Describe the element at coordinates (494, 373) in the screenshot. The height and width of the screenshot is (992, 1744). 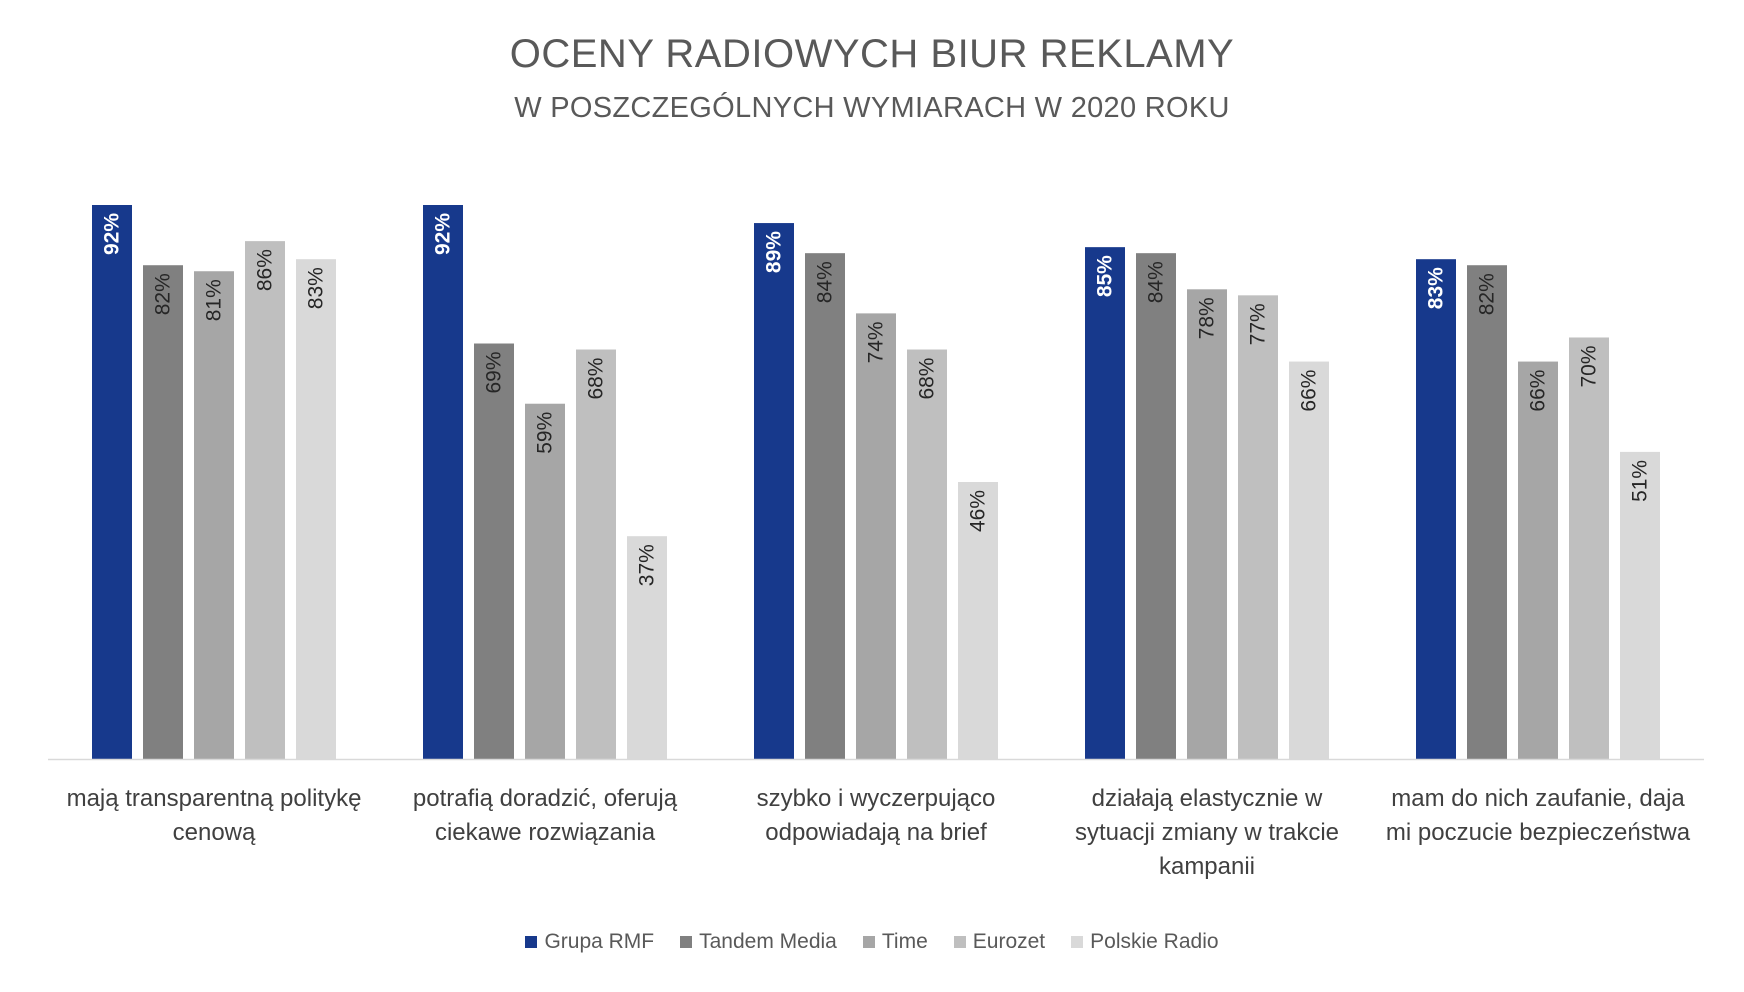
I see `data-label: 69%` at that location.